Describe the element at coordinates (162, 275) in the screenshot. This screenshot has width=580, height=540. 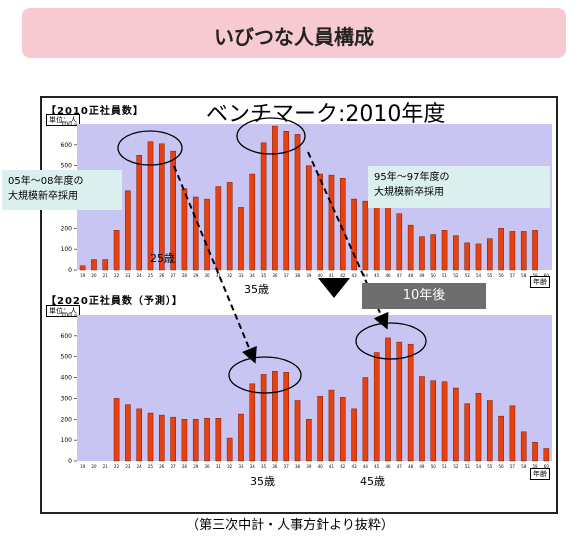
I see `xtick-label-2010: 26` at that location.